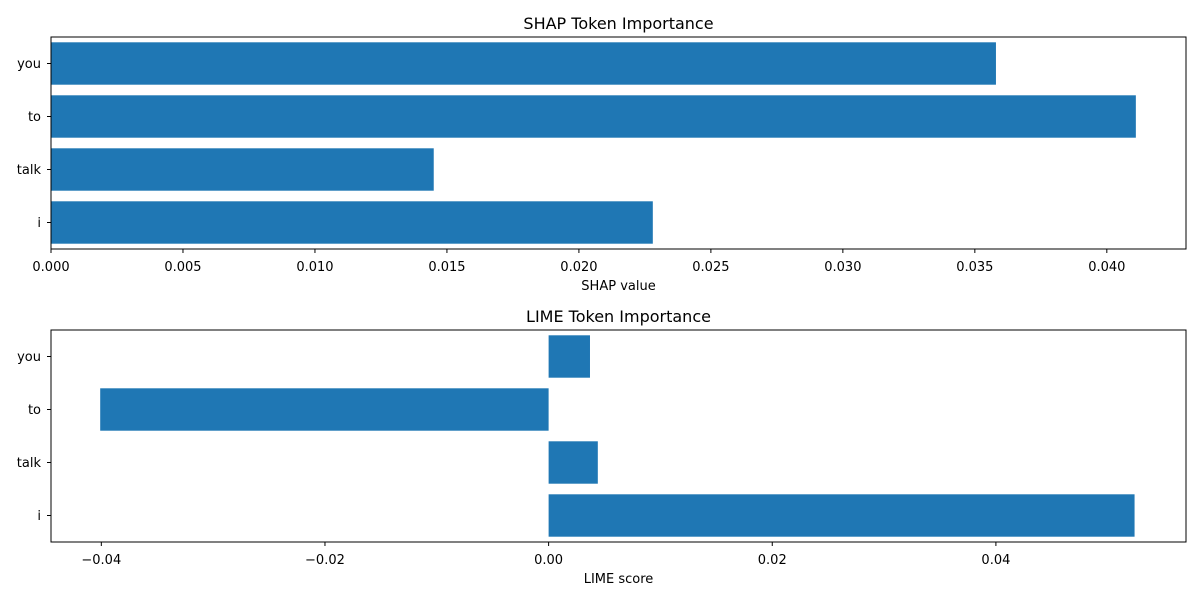 The image size is (1200, 605). What do you see at coordinates (618, 286) in the screenshot?
I see `x-axis-label: SHAP value` at bounding box center [618, 286].